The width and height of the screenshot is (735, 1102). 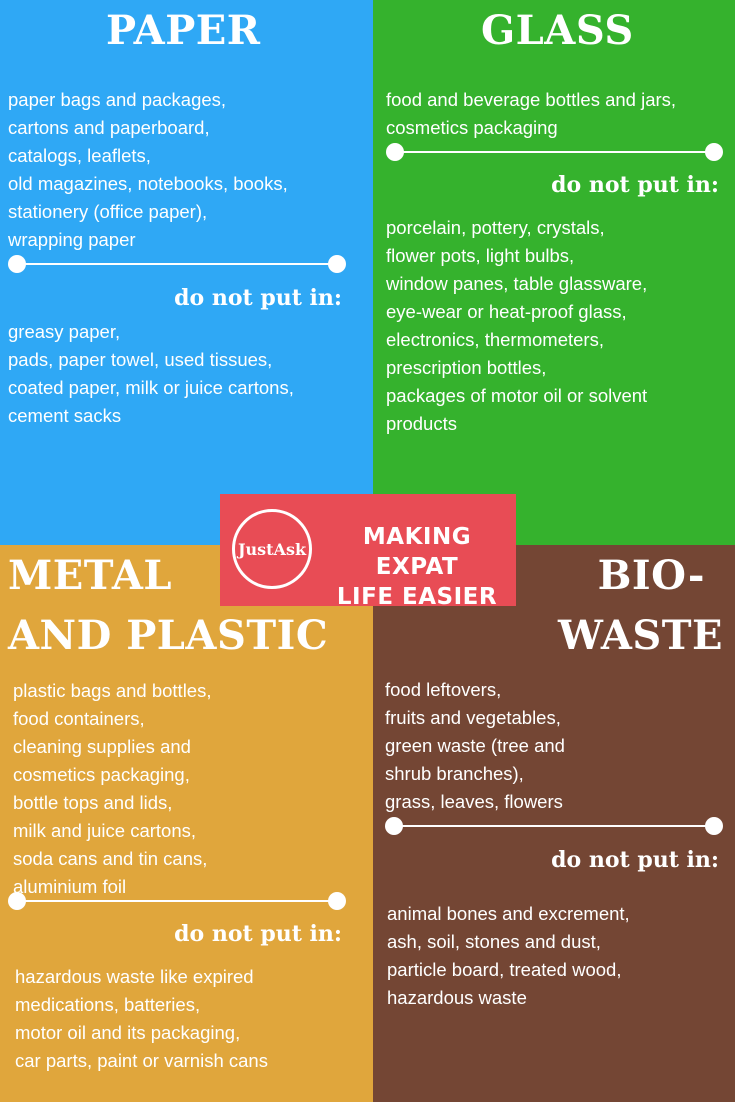 I want to click on list-item: products, so click(x=421, y=423).